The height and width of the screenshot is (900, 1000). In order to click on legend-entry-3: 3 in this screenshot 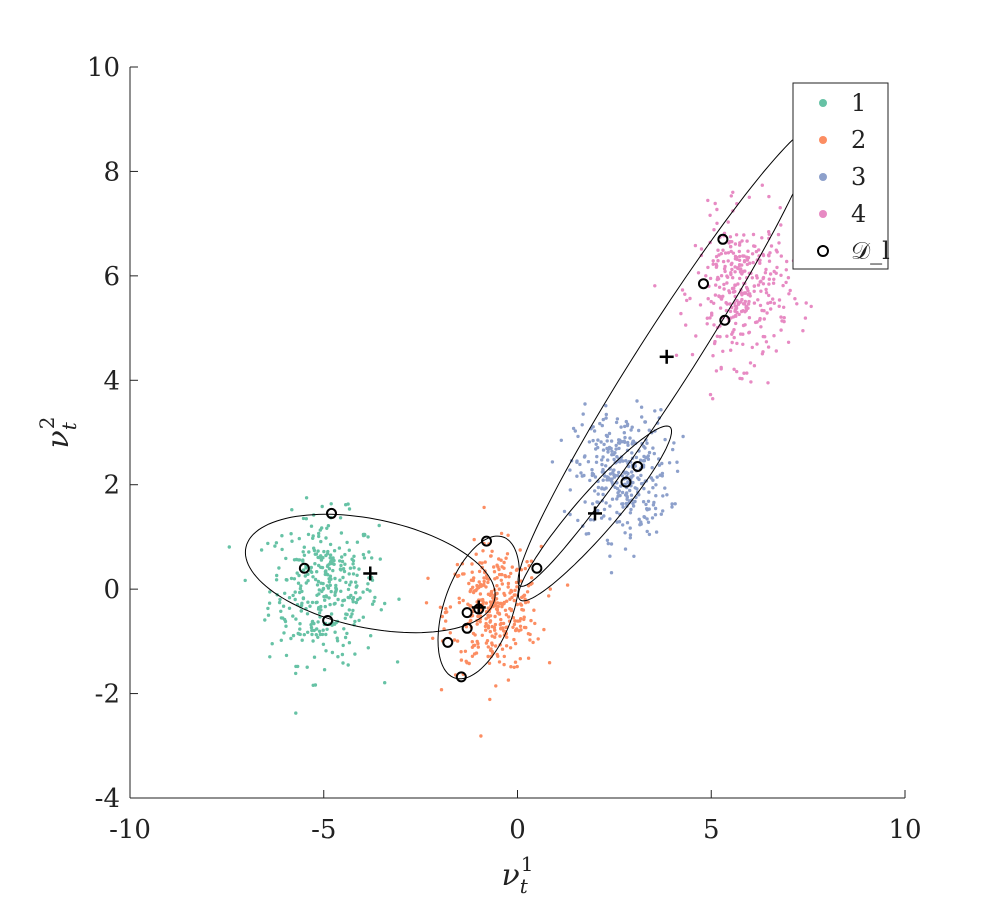, I will do `click(842, 177)`.